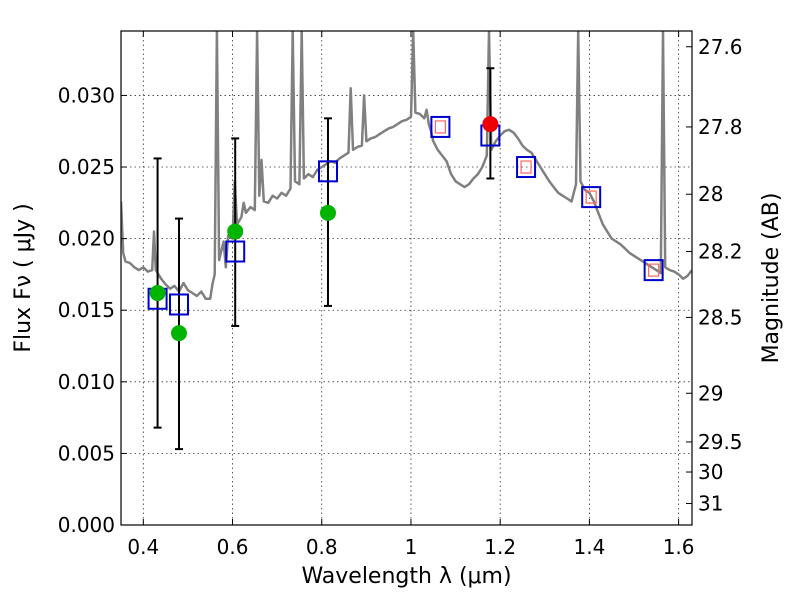 The height and width of the screenshot is (600, 800). I want to click on x-tick-label: 1.4, so click(589, 547).